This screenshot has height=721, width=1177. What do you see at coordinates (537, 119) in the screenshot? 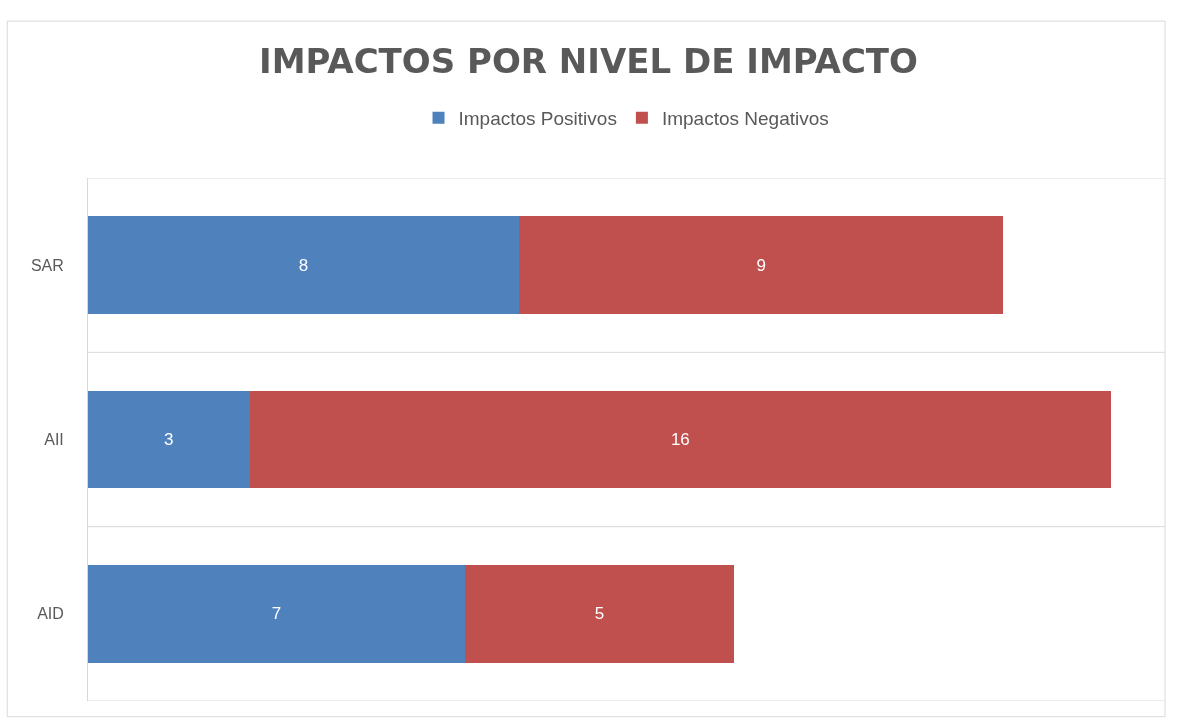
I see `legend-label: Impactos Positivos` at bounding box center [537, 119].